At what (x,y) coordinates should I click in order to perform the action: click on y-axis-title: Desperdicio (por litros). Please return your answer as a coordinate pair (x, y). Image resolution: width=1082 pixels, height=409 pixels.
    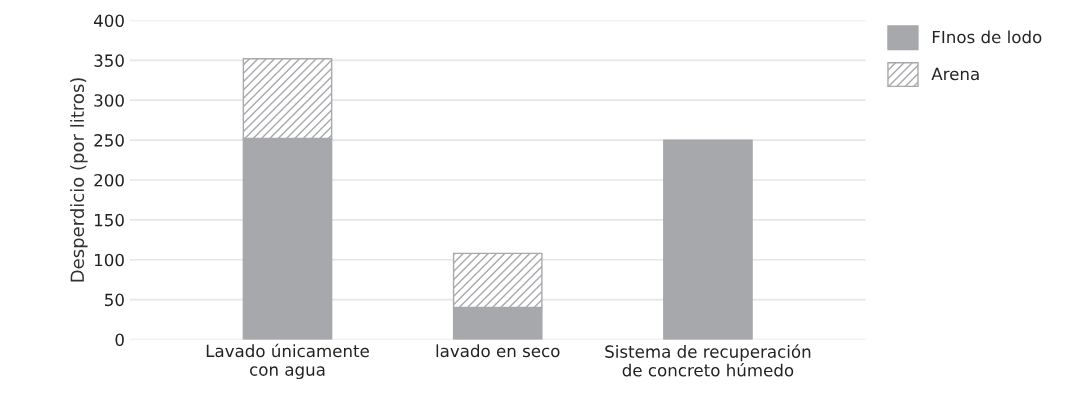
    Looking at the image, I should click on (79, 180).